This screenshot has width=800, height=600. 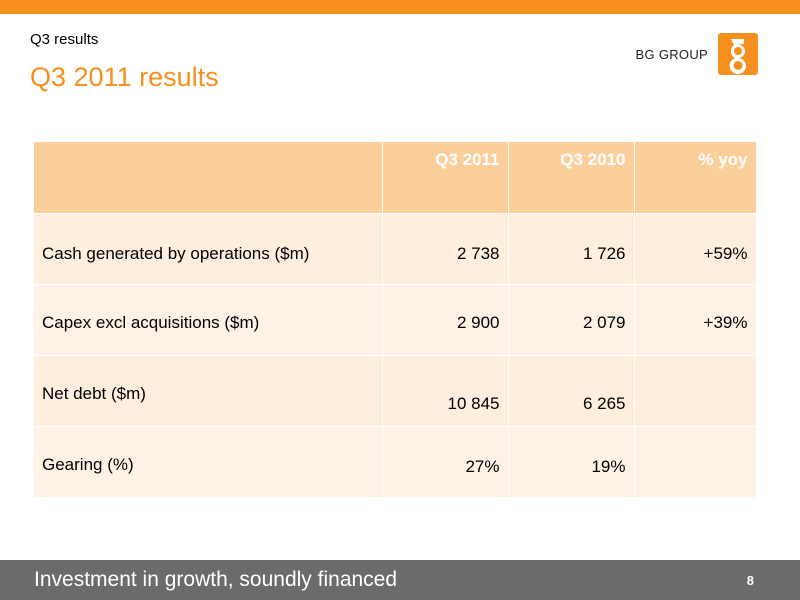 I want to click on cell-q3-2011: 27%, so click(x=445, y=462).